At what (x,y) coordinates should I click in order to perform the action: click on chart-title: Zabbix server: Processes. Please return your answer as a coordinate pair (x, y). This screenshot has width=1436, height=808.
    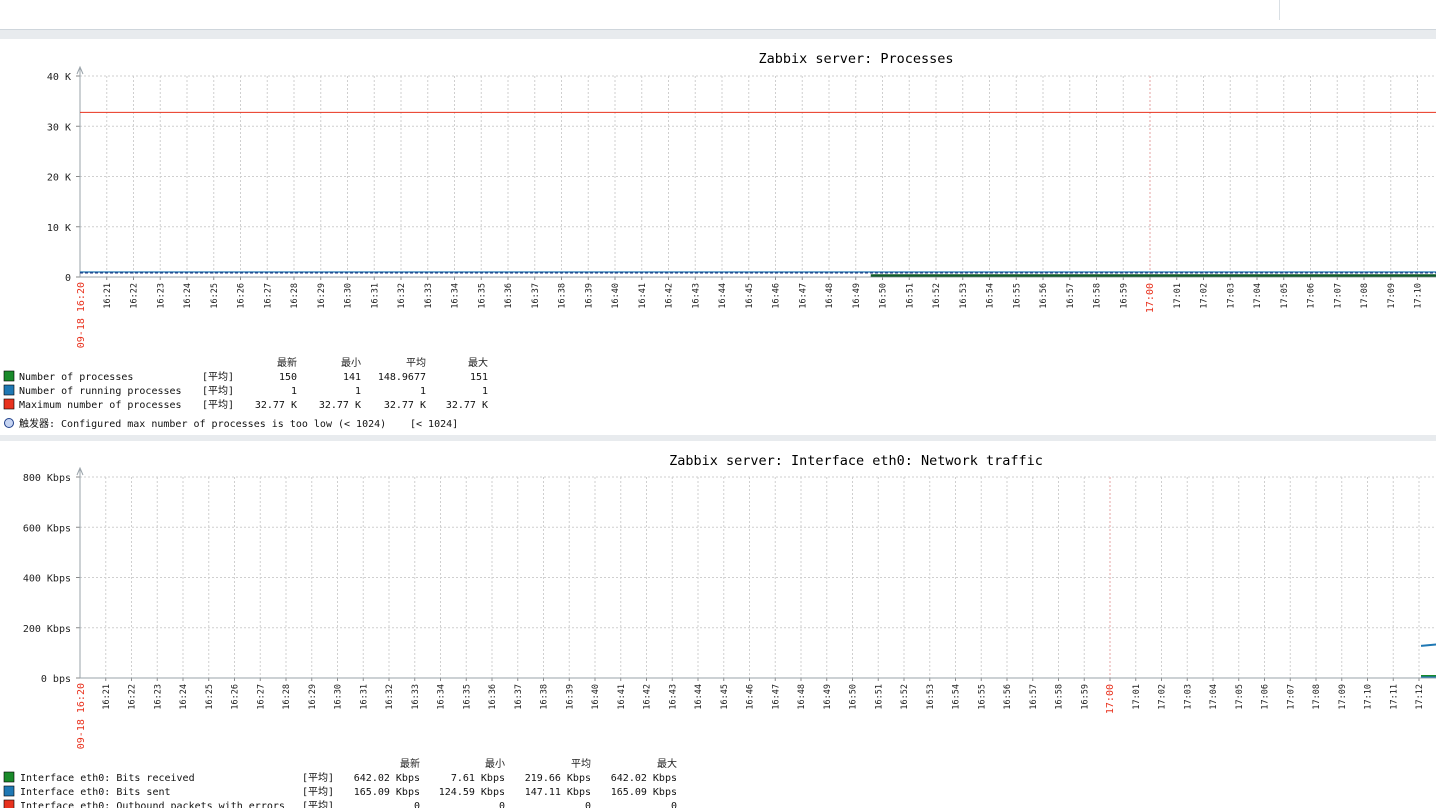
    Looking at the image, I should click on (855, 59).